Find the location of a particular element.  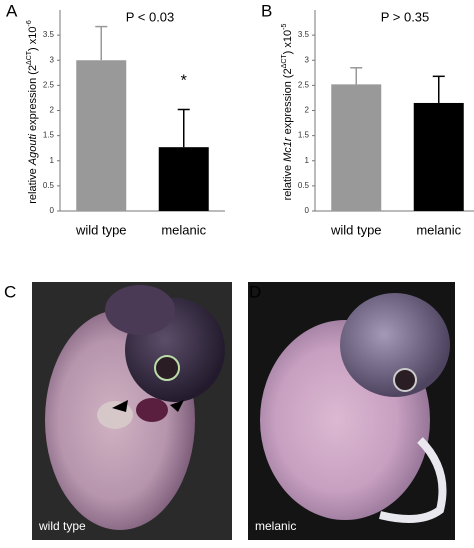

annotation: * is located at coordinates (184, 81).